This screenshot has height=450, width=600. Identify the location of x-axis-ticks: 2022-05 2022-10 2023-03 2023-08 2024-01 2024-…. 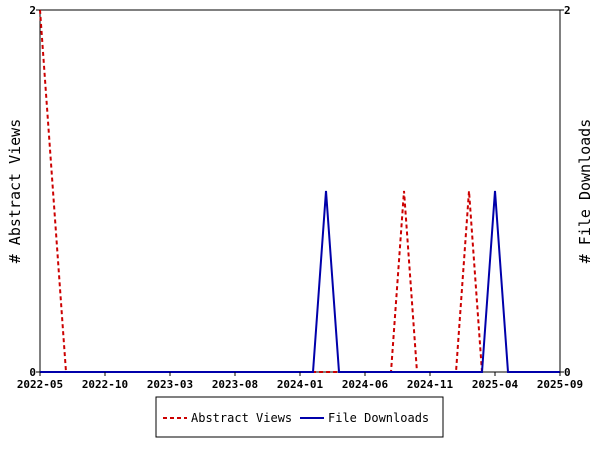
(300, 381).